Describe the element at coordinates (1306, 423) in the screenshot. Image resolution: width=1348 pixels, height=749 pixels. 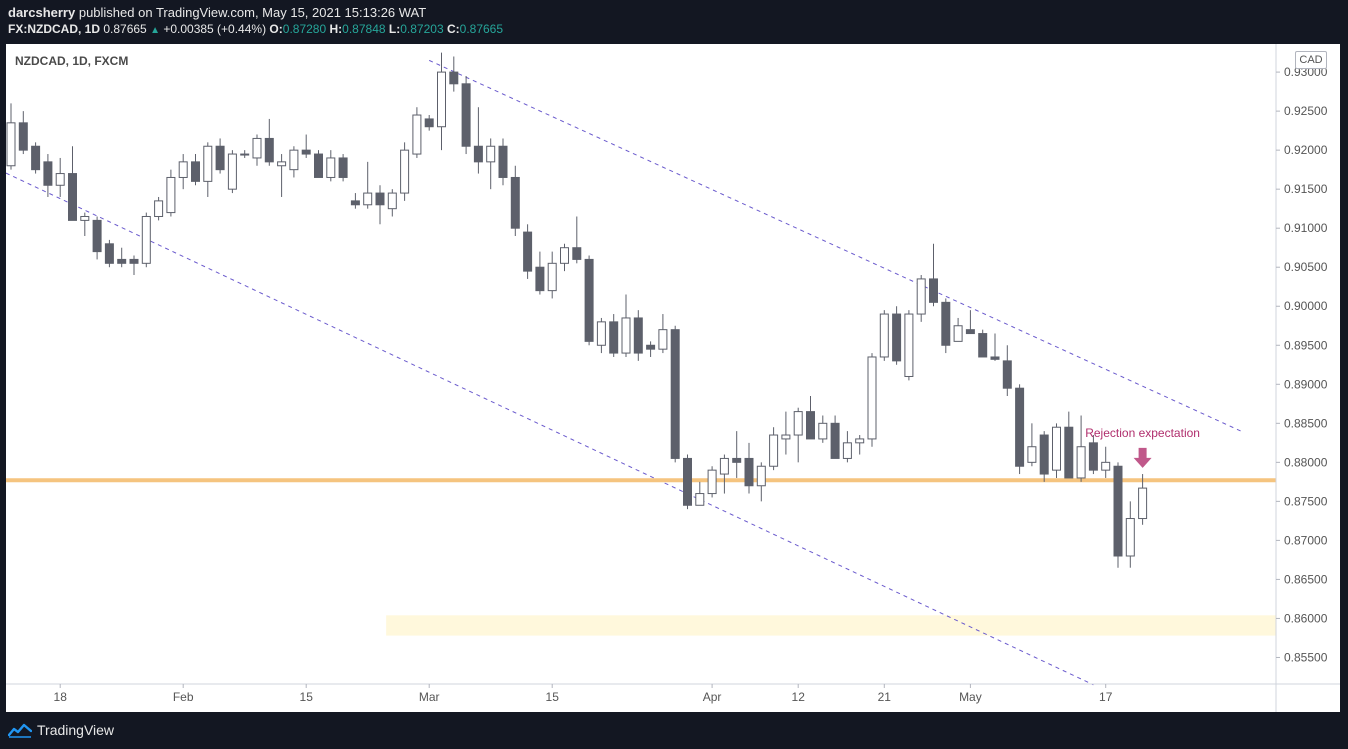
I see `price-tick-label: 0.88500` at that location.